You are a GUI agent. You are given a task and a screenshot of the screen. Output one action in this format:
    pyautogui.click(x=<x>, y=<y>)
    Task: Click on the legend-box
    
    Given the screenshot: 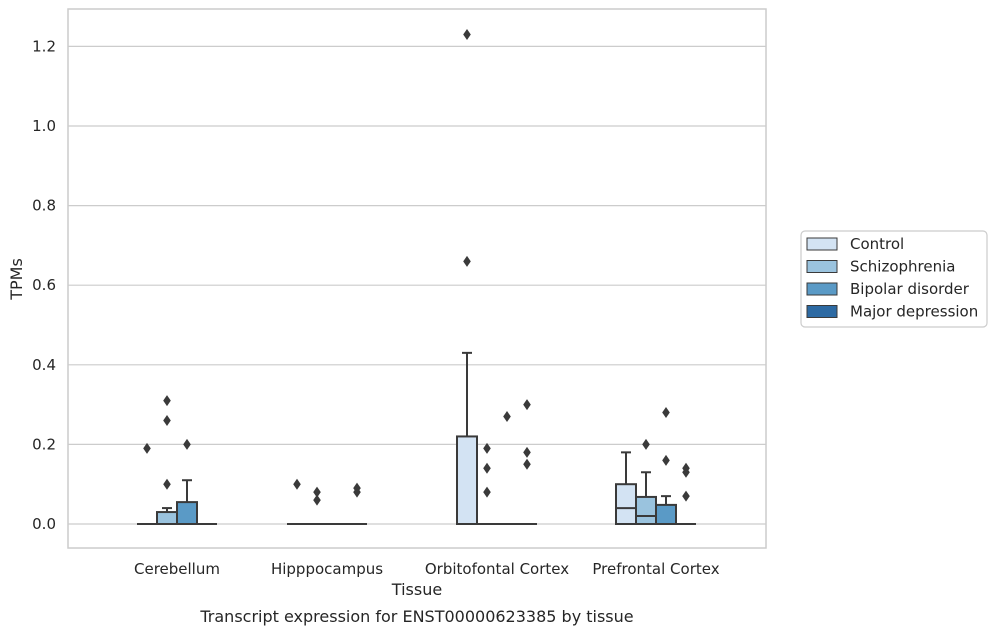 What is the action you would take?
    pyautogui.click(x=894, y=279)
    